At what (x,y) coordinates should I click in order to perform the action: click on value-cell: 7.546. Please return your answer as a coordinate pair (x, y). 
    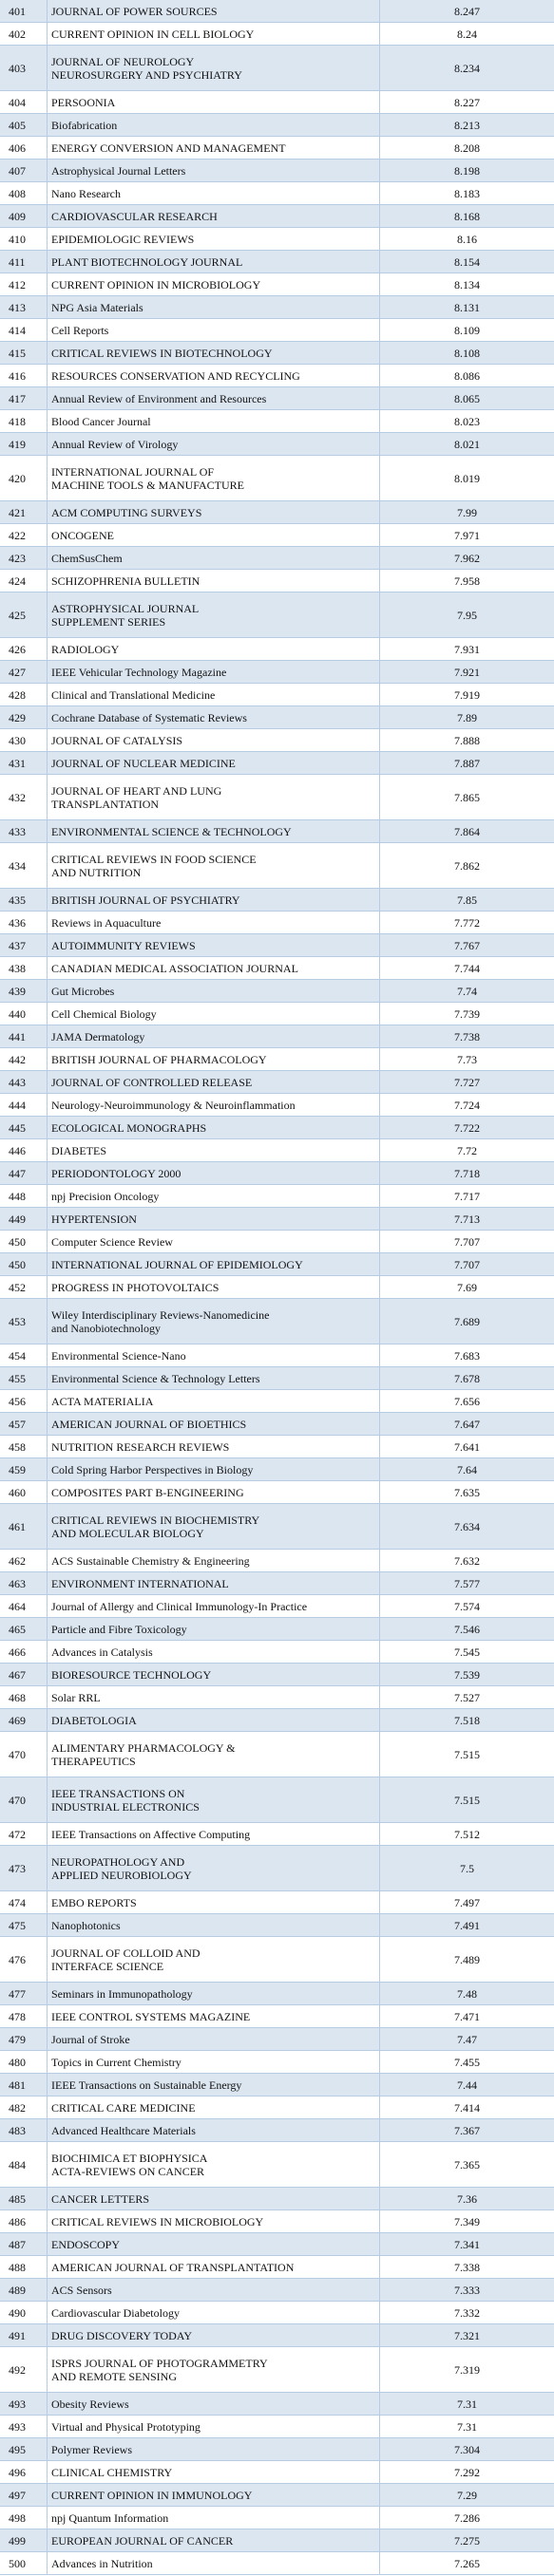
    Looking at the image, I should click on (467, 1629).